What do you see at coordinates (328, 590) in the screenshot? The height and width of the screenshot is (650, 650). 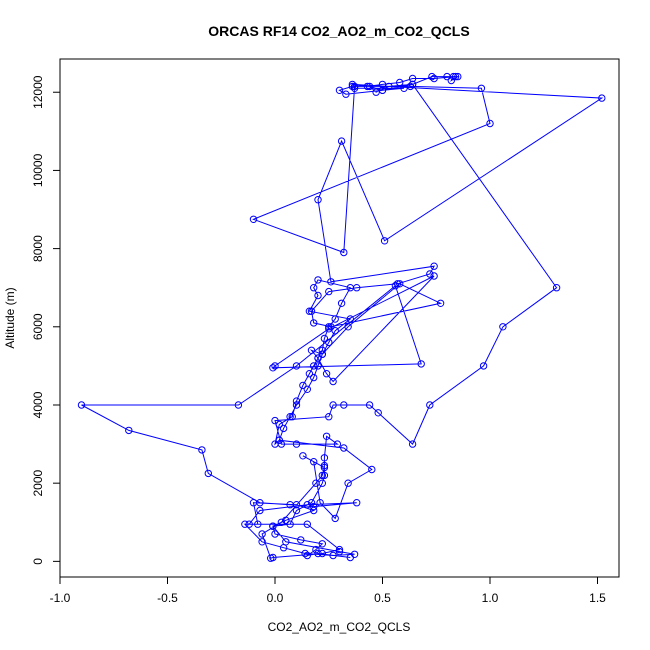 I see `x-axis: -1.0 -0.5 0.0 0.5 1.0 1.5` at bounding box center [328, 590].